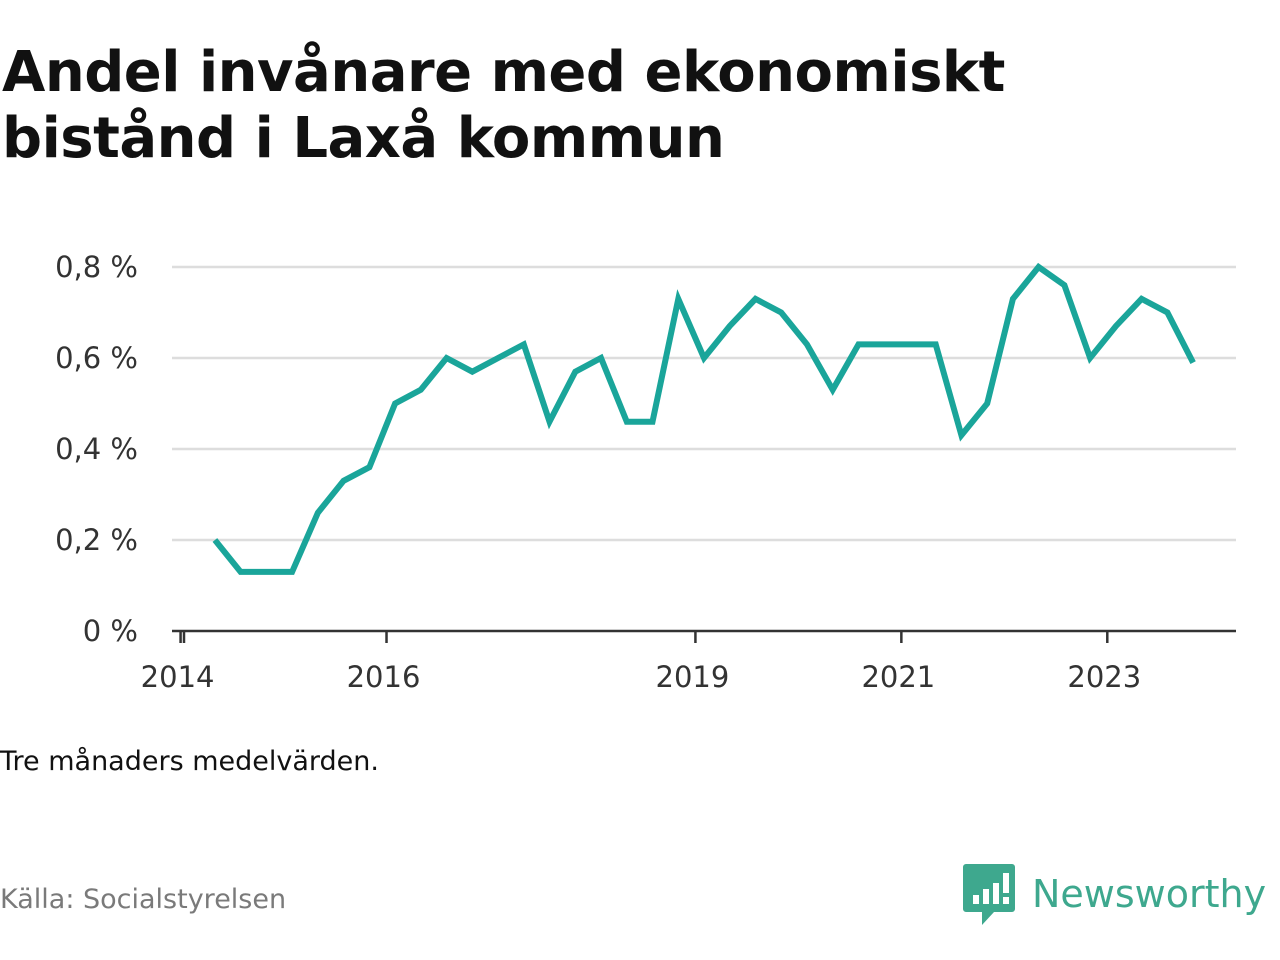 The height and width of the screenshot is (960, 1280). What do you see at coordinates (96, 540) in the screenshot?
I see `y-tick-label: 0,2 %` at bounding box center [96, 540].